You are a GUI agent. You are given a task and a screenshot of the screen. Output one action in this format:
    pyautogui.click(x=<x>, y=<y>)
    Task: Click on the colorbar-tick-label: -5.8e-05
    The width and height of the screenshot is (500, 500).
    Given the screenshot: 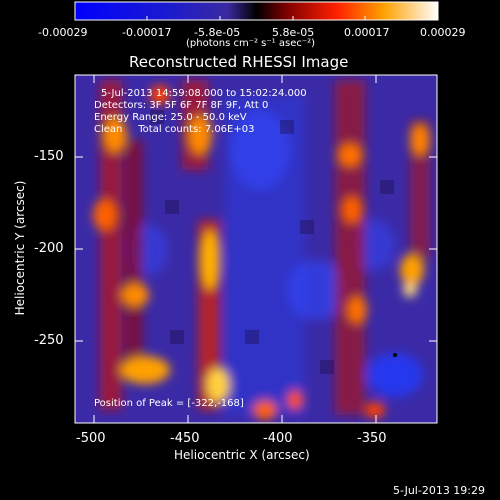 What is the action you would take?
    pyautogui.click(x=217, y=32)
    